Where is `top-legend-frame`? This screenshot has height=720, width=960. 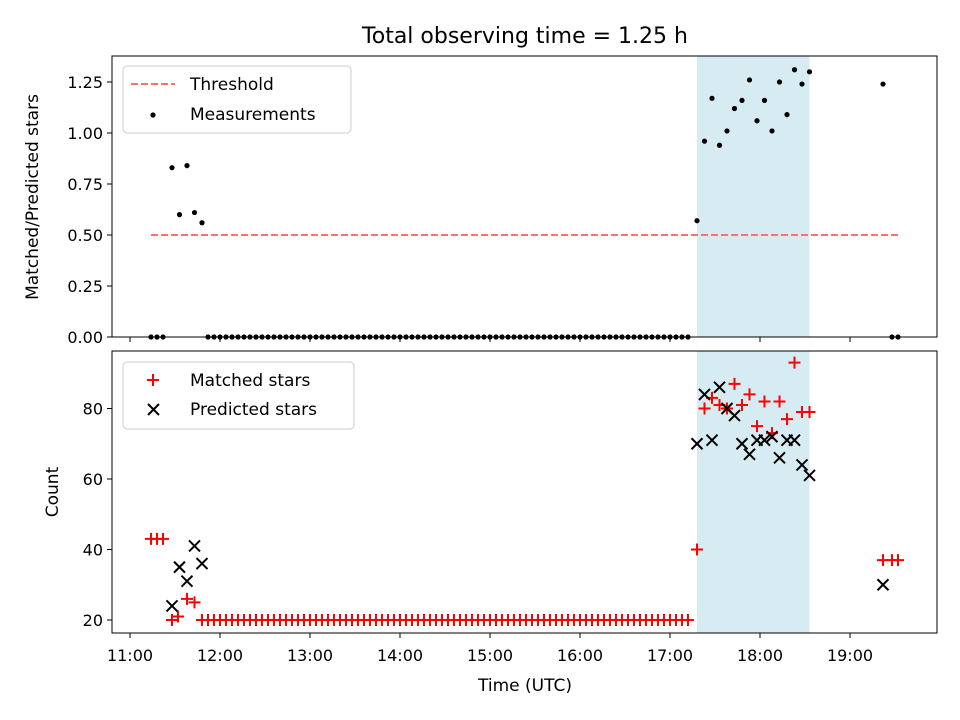
top-legend-frame is located at coordinates (237, 99).